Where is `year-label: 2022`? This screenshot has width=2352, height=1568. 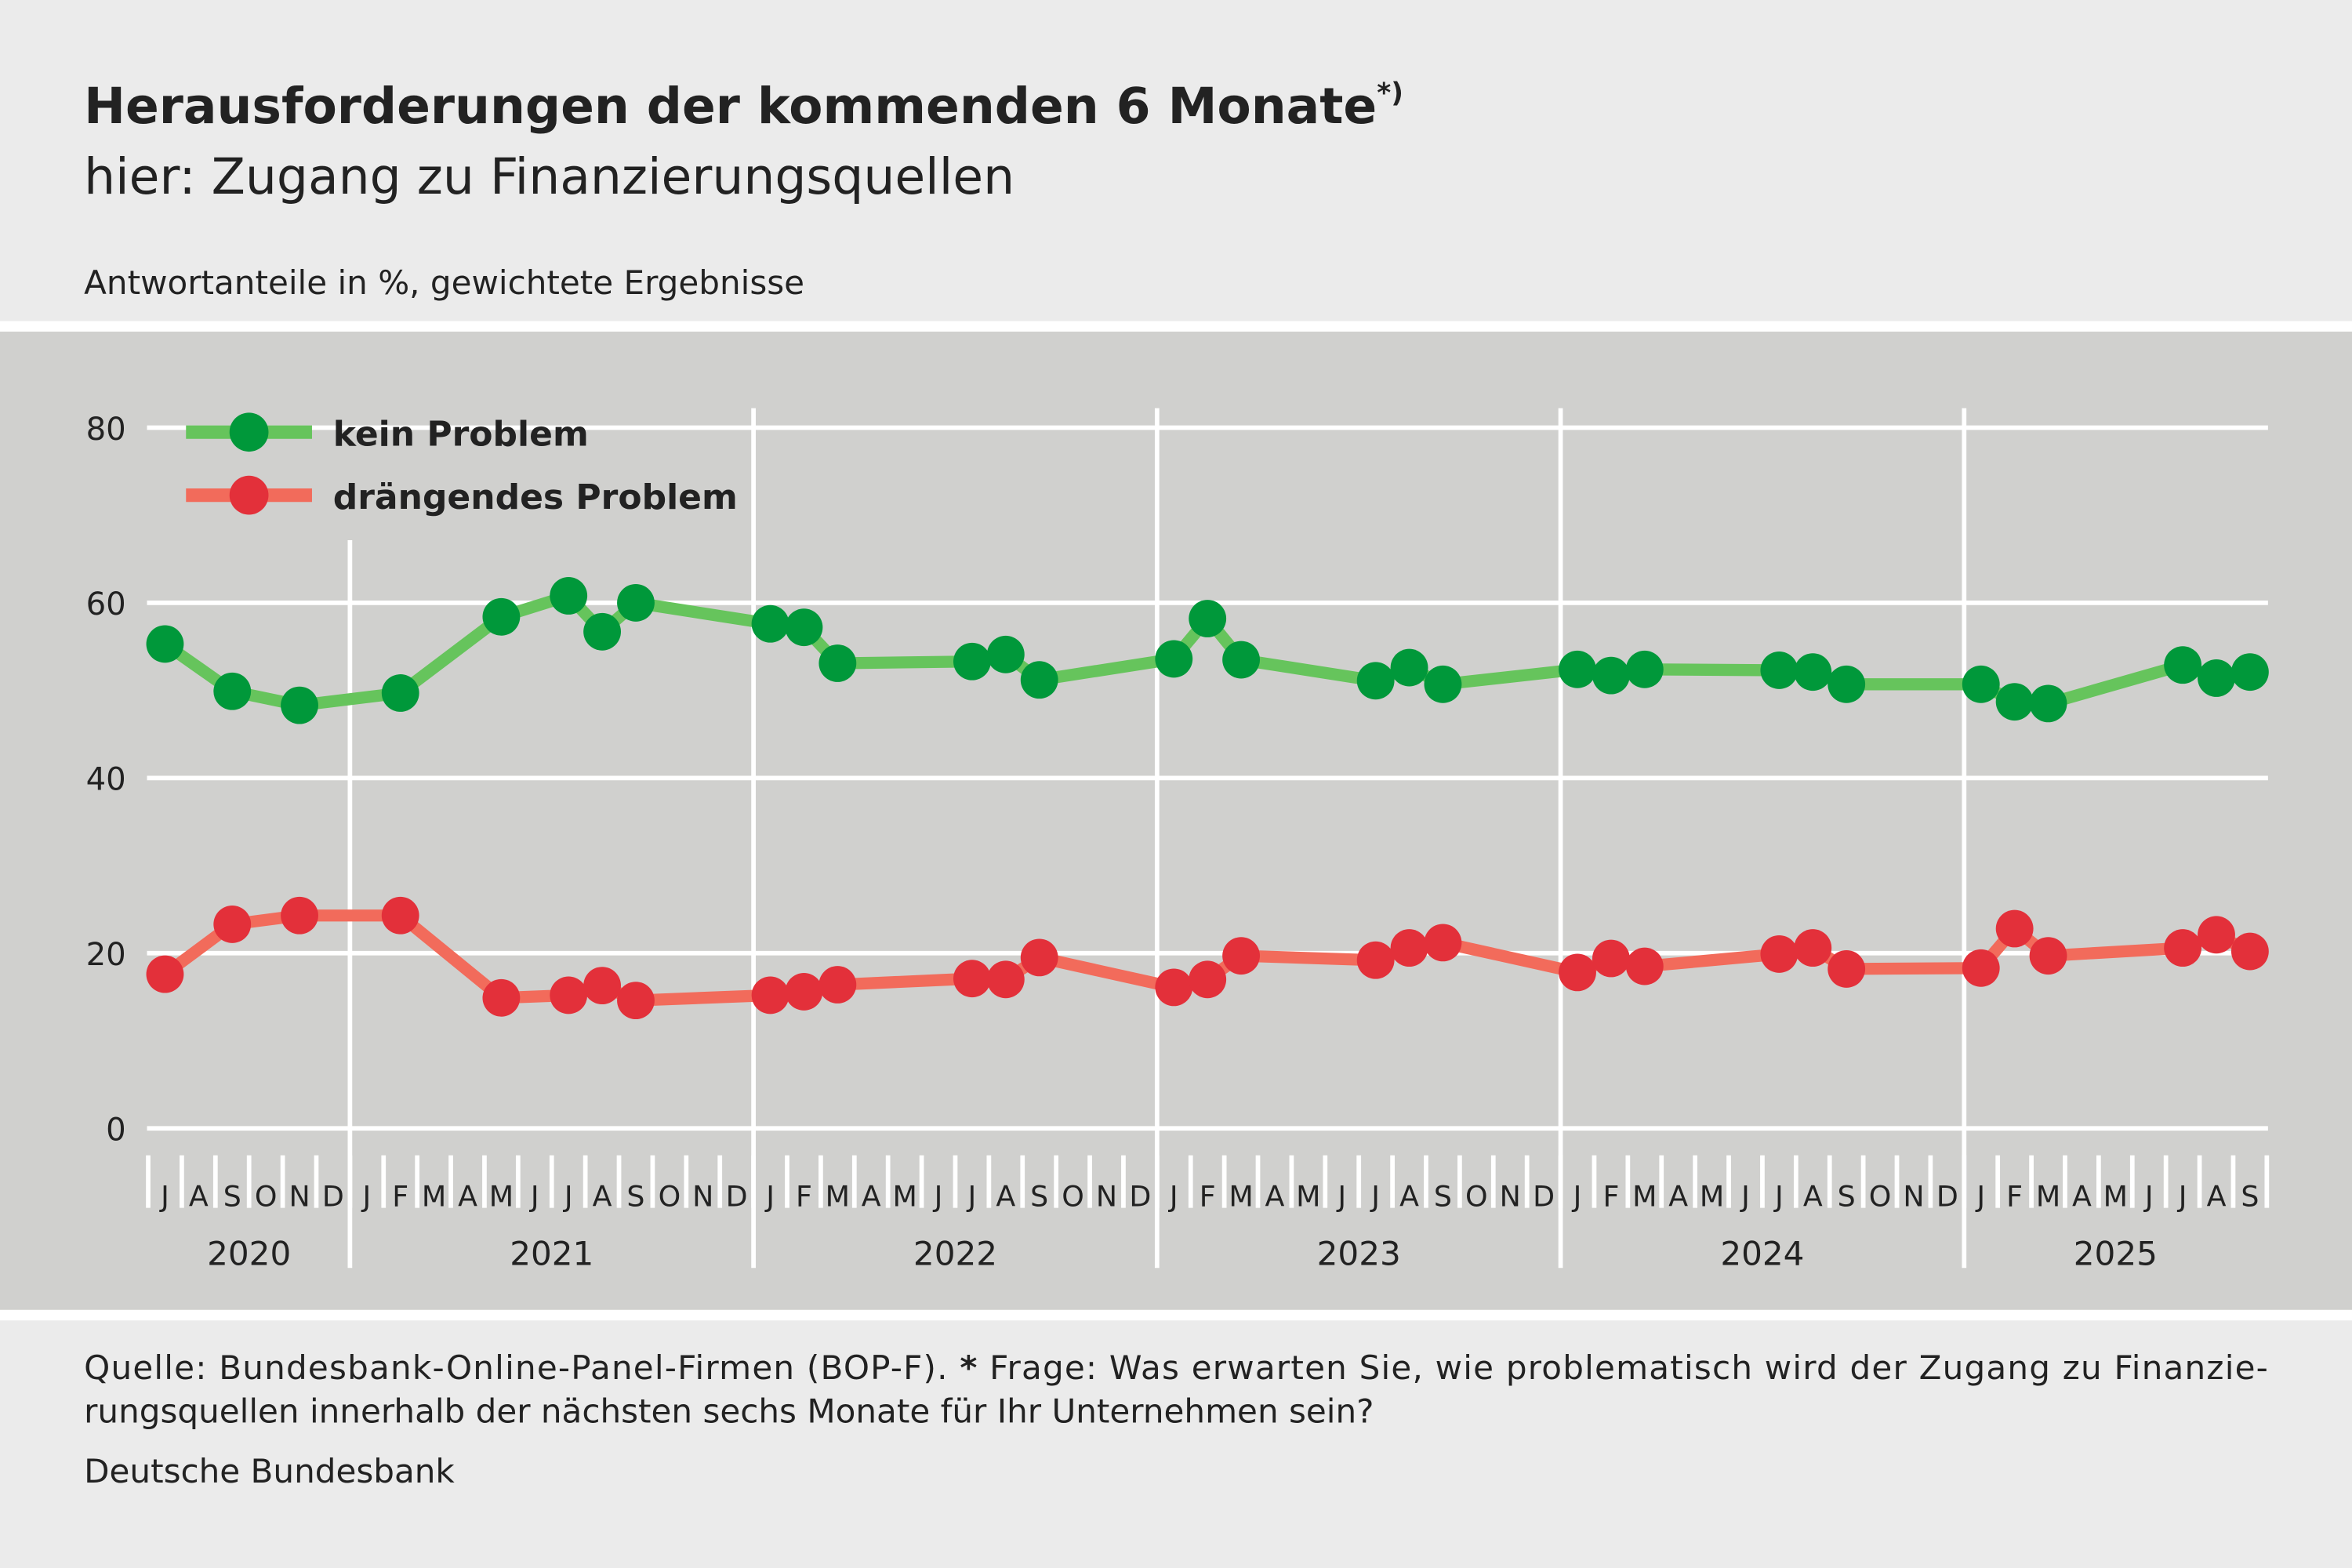
year-label: 2022 is located at coordinates (955, 1253).